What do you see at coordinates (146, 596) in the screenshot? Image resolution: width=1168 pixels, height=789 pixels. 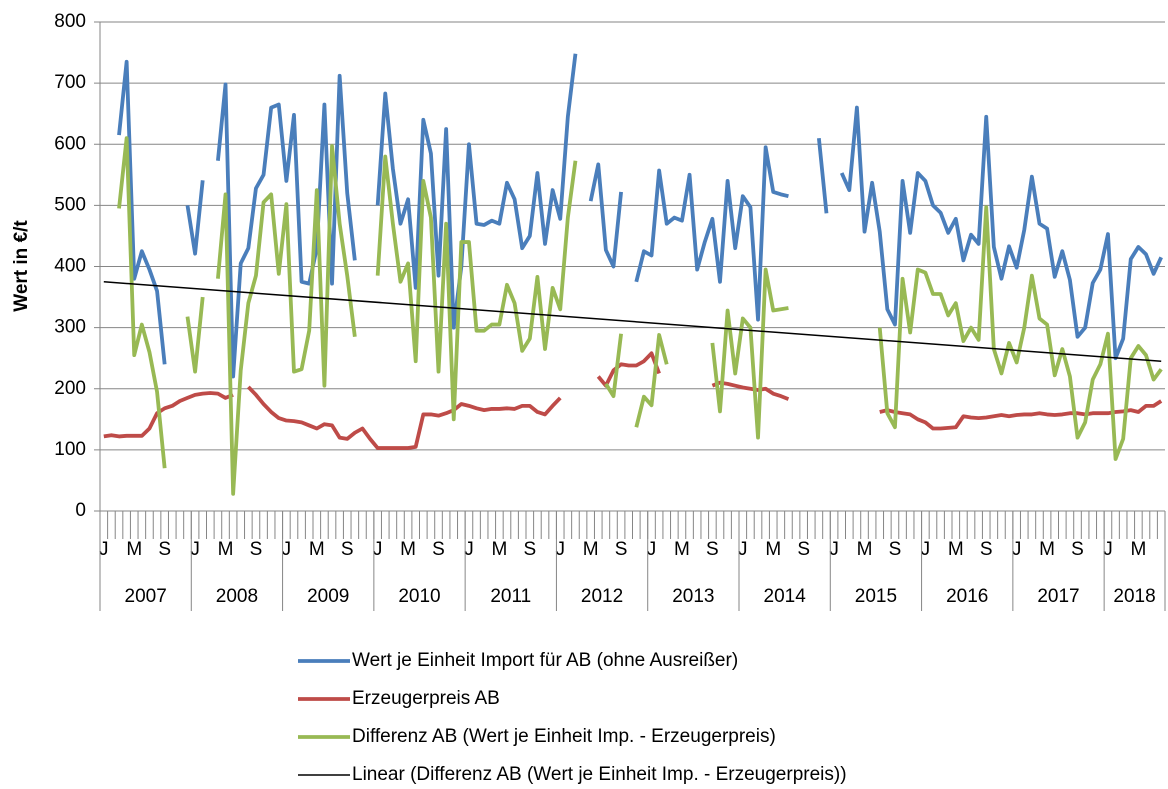 I see `year-label: 2007` at bounding box center [146, 596].